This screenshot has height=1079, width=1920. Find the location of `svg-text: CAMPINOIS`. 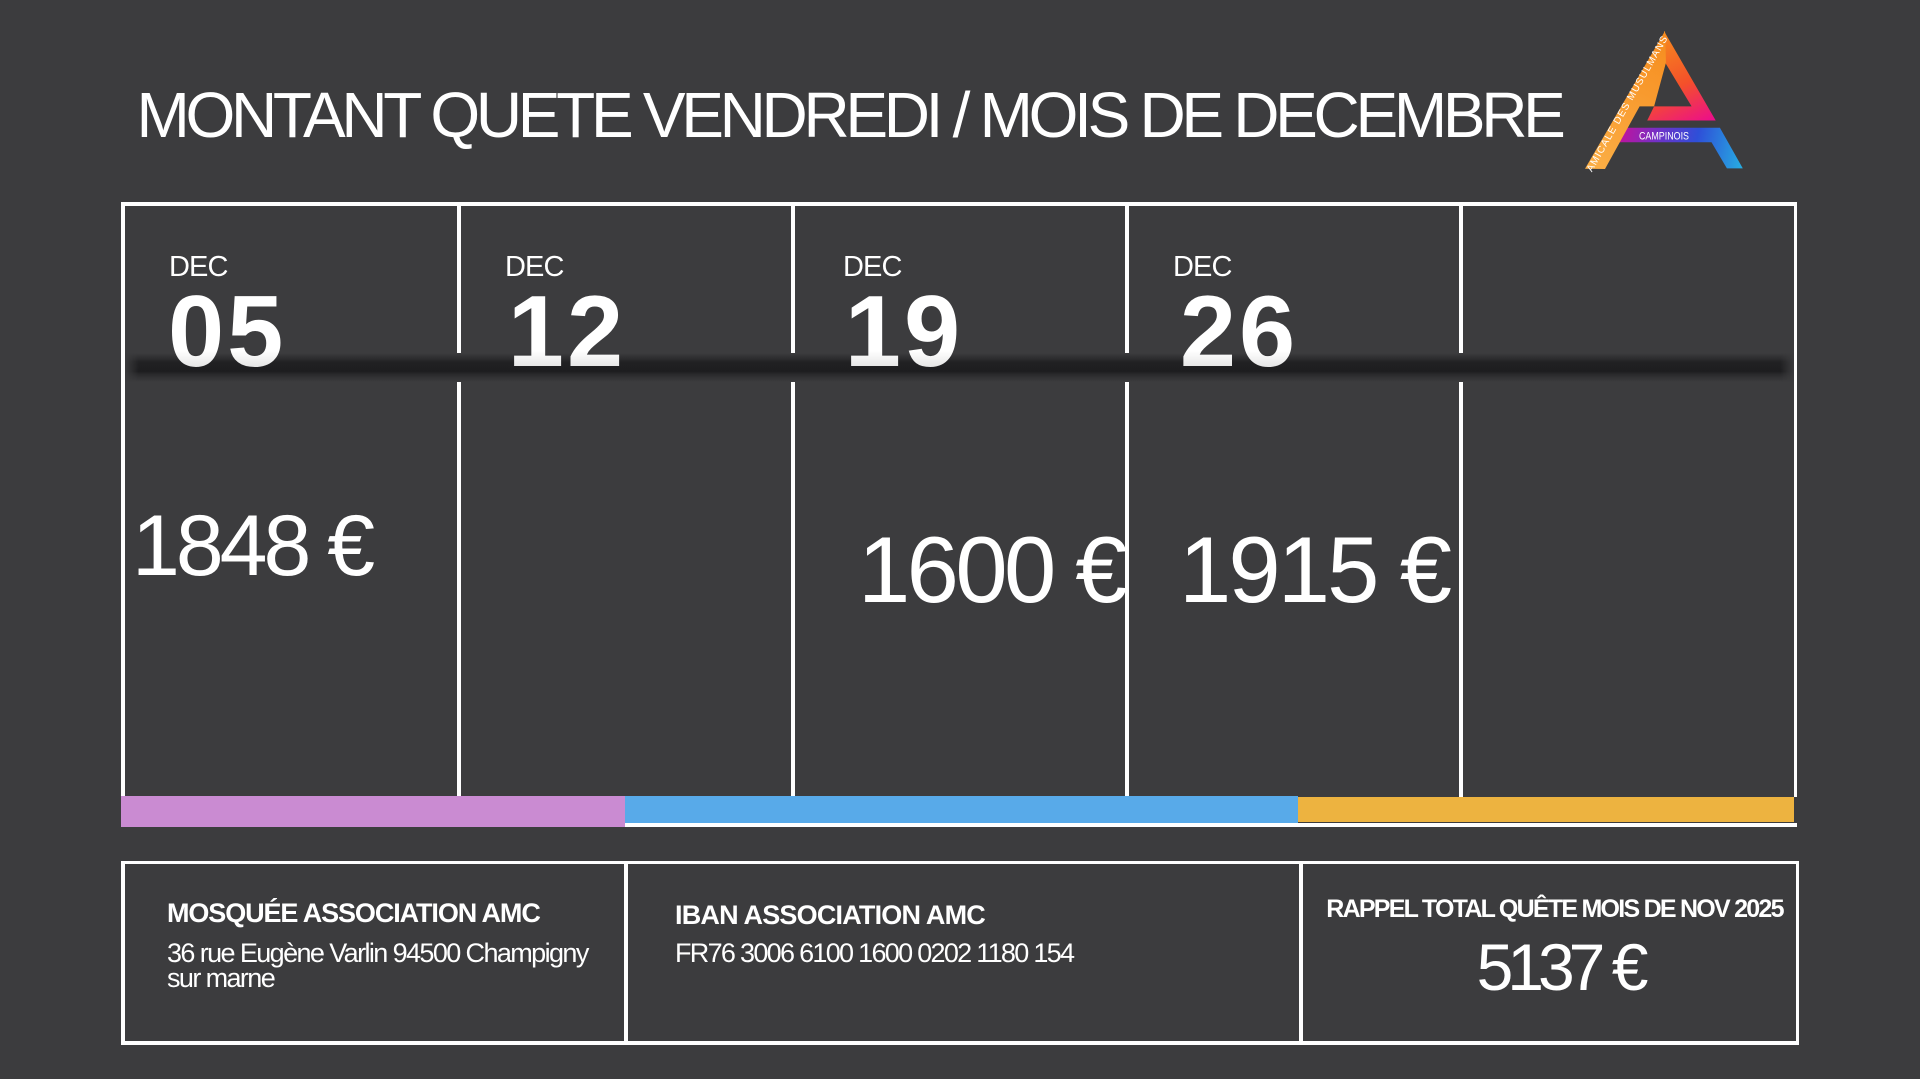

svg-text: CAMPINOIS is located at coordinates (1664, 137).